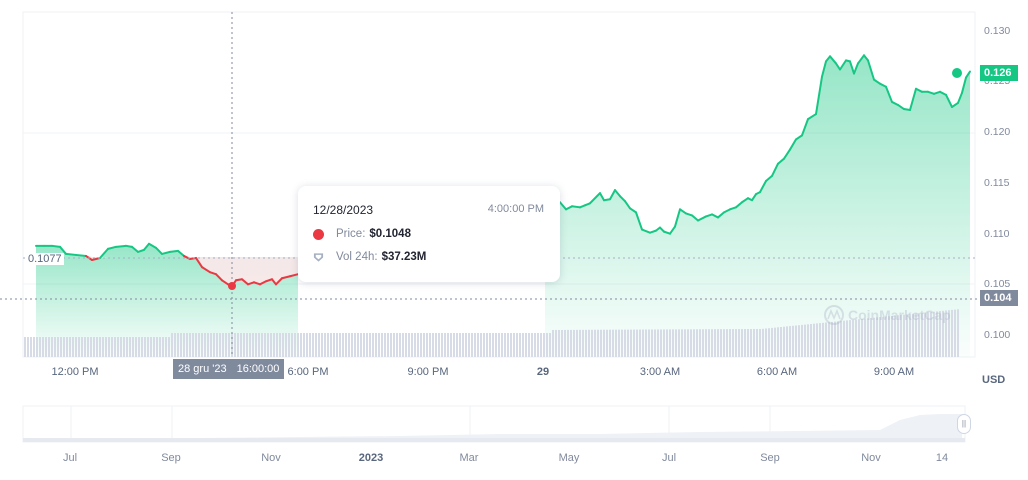 This screenshot has width=1028, height=480. What do you see at coordinates (660, 372) in the screenshot?
I see `x-tick: 3:00 AM` at bounding box center [660, 372].